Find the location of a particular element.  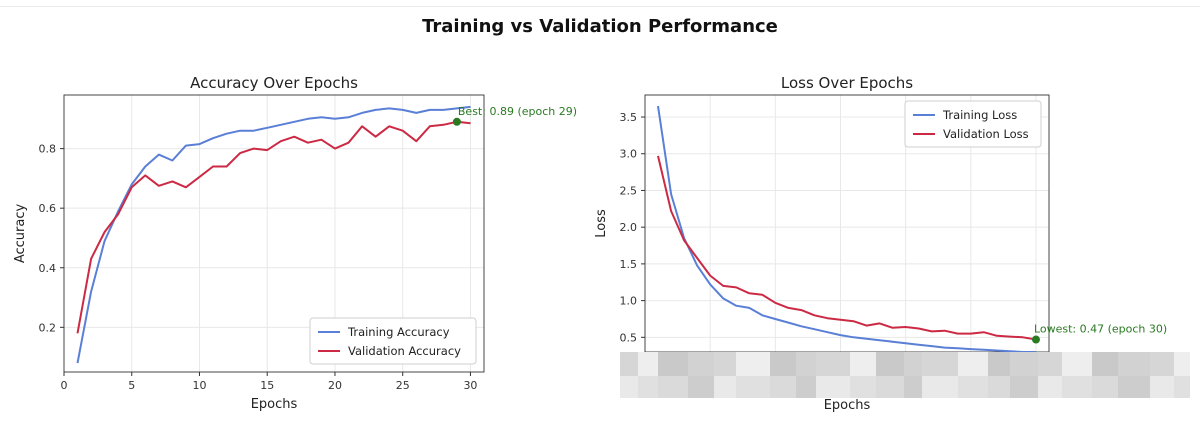

acc-legend-label: Validation Accuracy is located at coordinates (404, 351).